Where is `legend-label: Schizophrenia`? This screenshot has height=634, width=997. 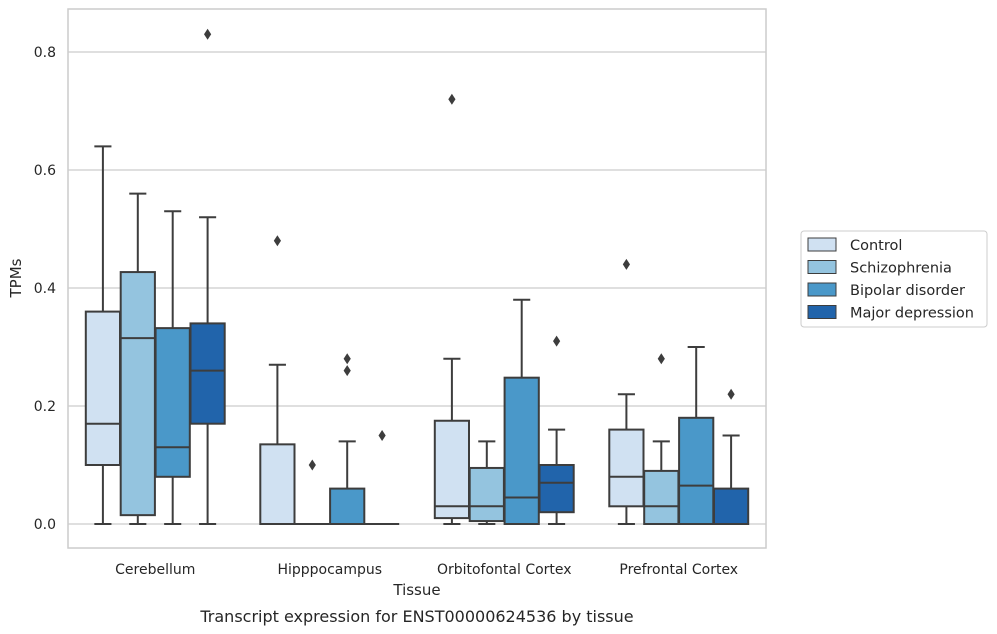 legend-label: Schizophrenia is located at coordinates (901, 269).